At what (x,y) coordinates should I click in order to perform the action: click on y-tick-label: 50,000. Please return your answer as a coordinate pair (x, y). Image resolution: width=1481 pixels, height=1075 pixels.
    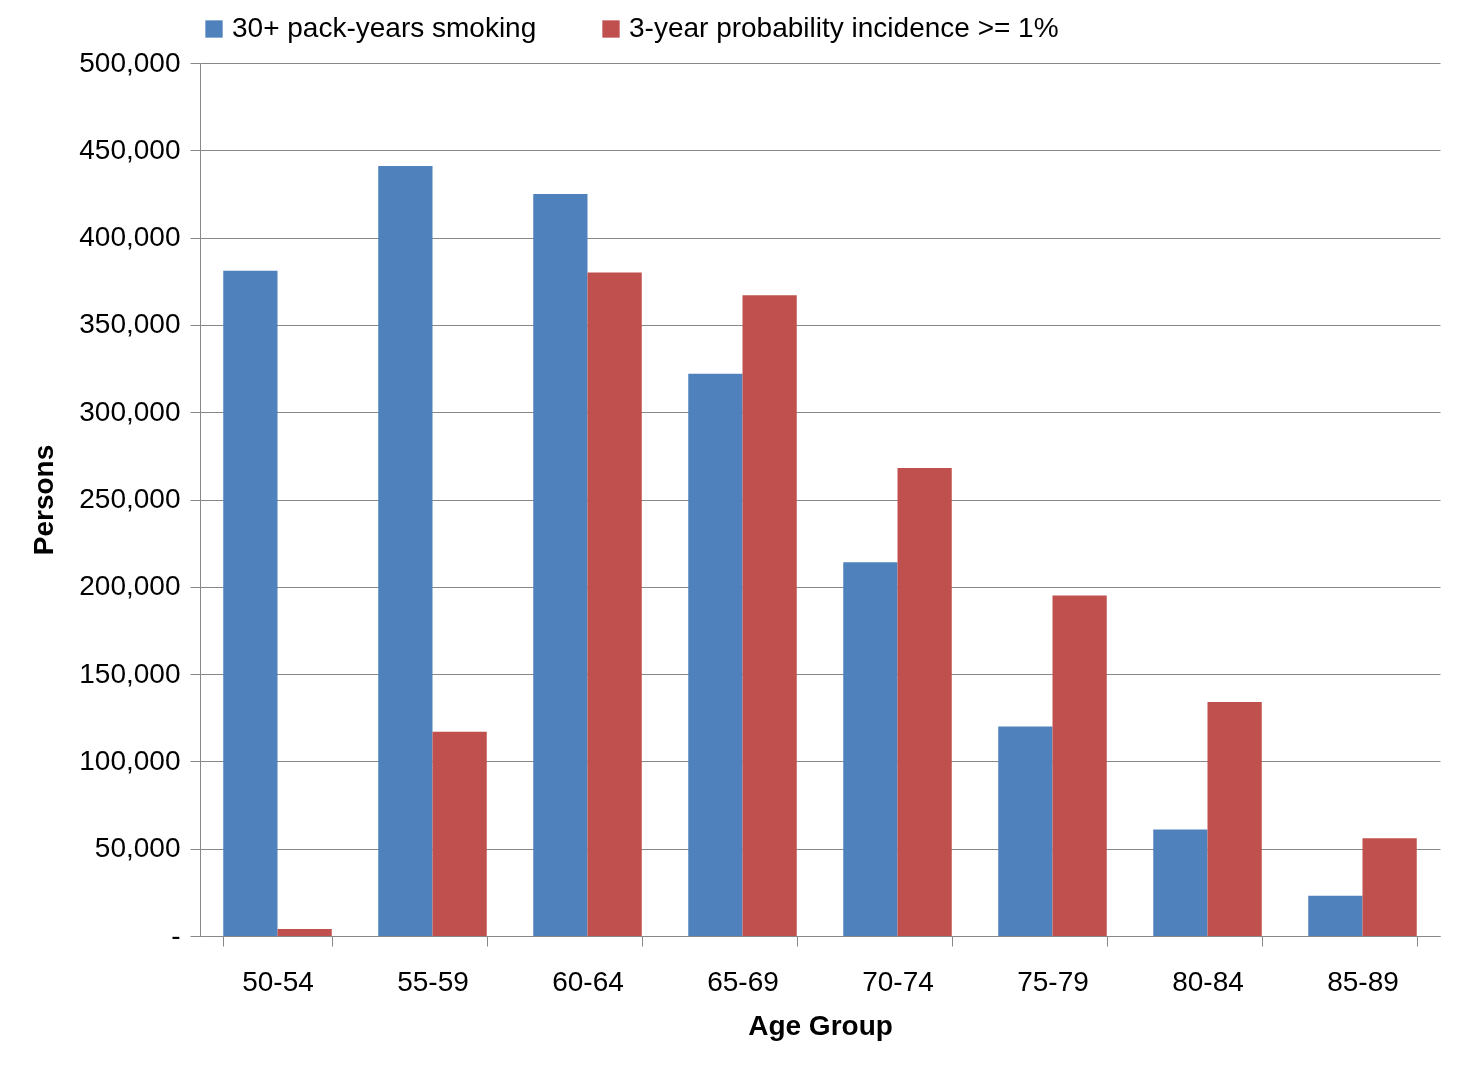
    Looking at the image, I should click on (137, 848).